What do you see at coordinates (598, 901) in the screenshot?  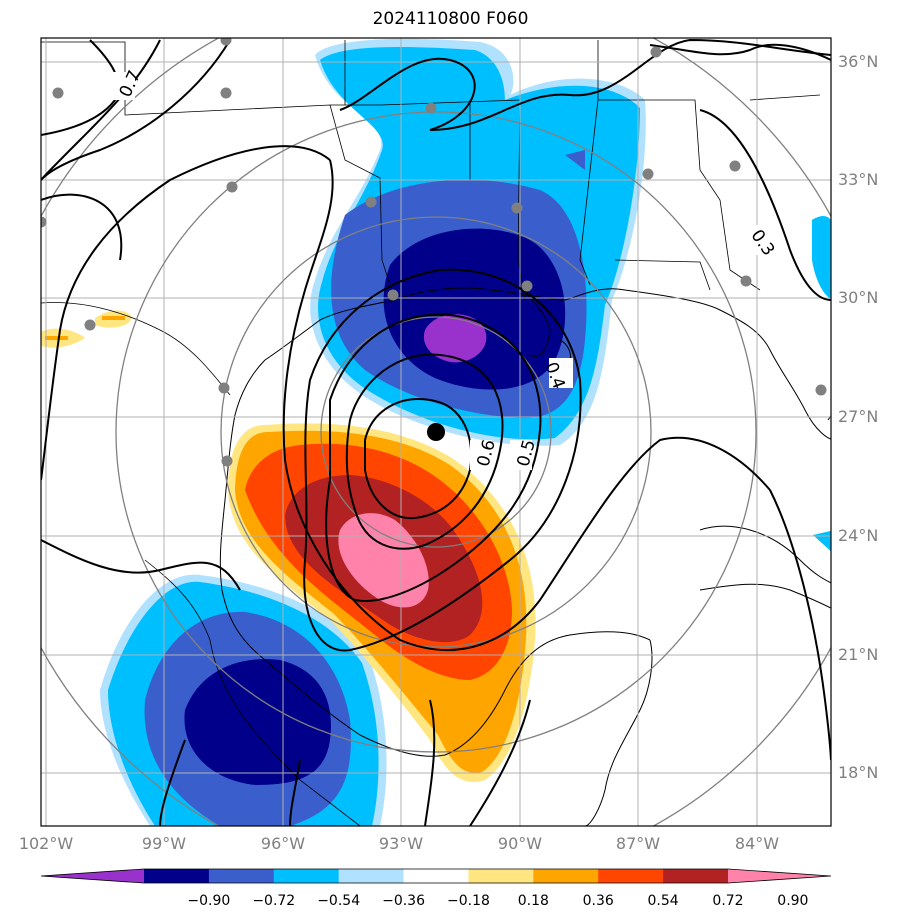 I see `colorbar-tick-label: 0.36` at bounding box center [598, 901].